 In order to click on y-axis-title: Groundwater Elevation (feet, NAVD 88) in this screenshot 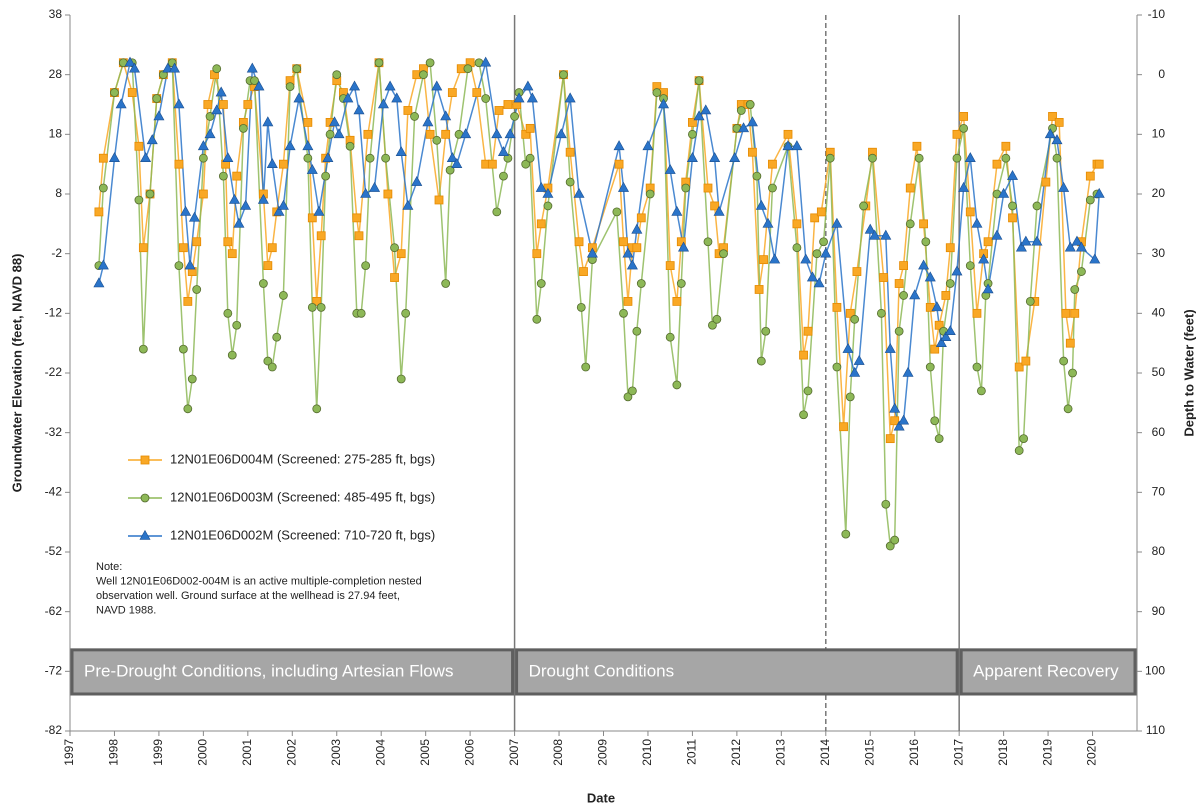, I will do `click(16, 373)`.